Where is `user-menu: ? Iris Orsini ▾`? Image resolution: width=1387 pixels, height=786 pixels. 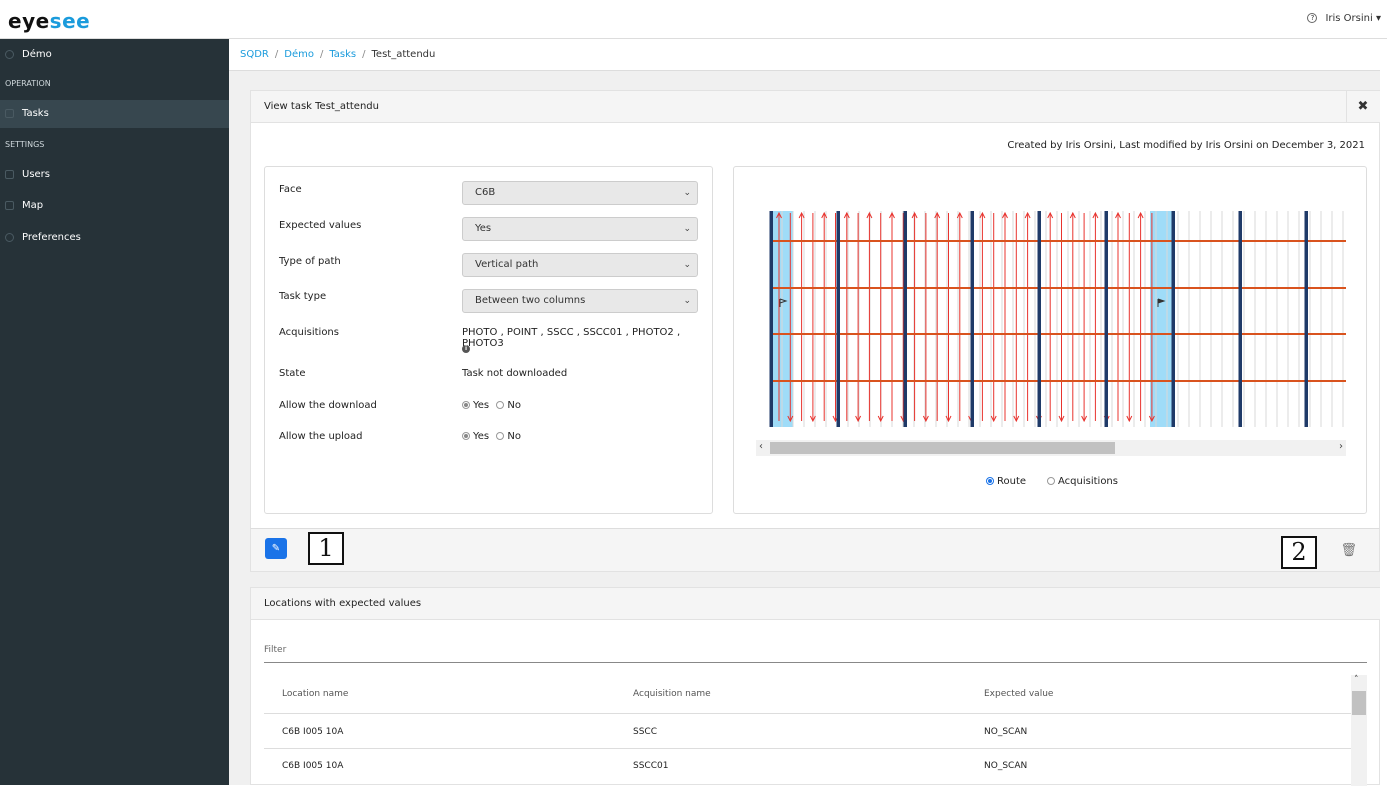
user-menu: ? Iris Orsini ▾ is located at coordinates (1344, 18).